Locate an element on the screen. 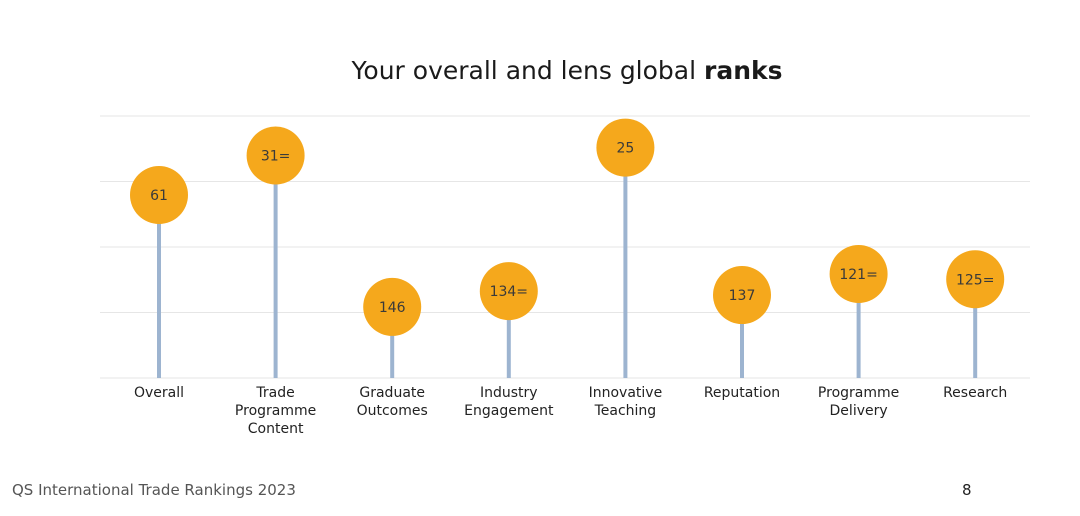 The width and height of the screenshot is (1080, 516). rank-value-label: 146 is located at coordinates (392, 308).